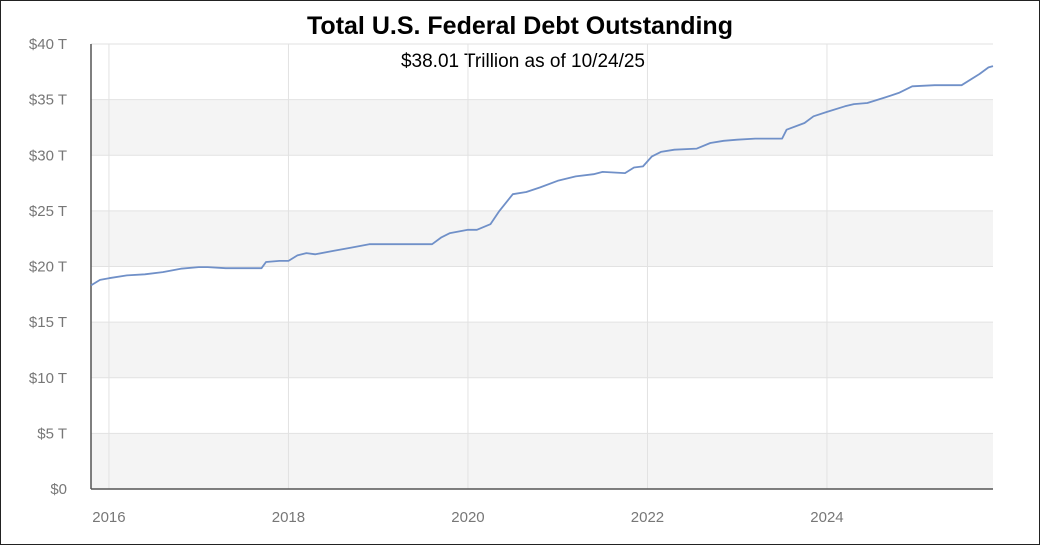 Image resolution: width=1040 pixels, height=545 pixels. Describe the element at coordinates (826, 517) in the screenshot. I see `x-tick-label: 2024` at that location.